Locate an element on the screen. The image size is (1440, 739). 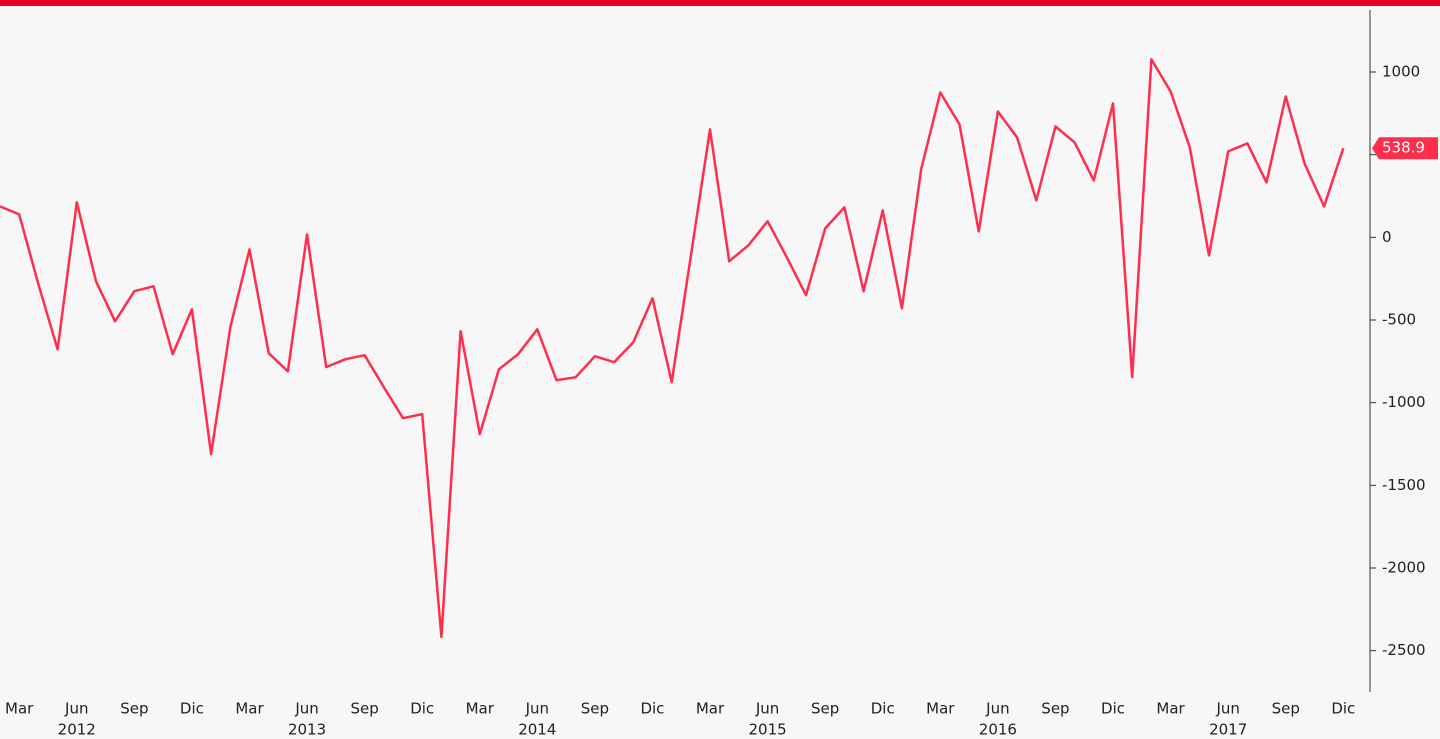
top-bar is located at coordinates (720, 3).